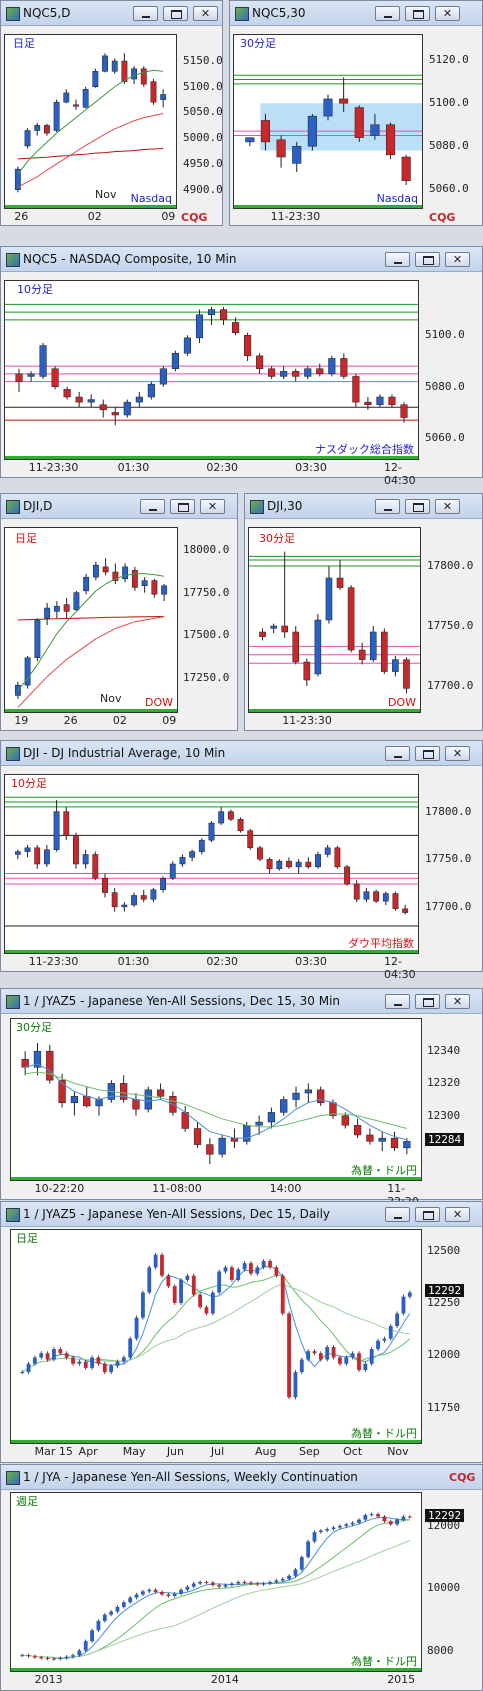  What do you see at coordinates (119, 506) in the screenshot?
I see `title-bar: DJI,D ✕` at bounding box center [119, 506].